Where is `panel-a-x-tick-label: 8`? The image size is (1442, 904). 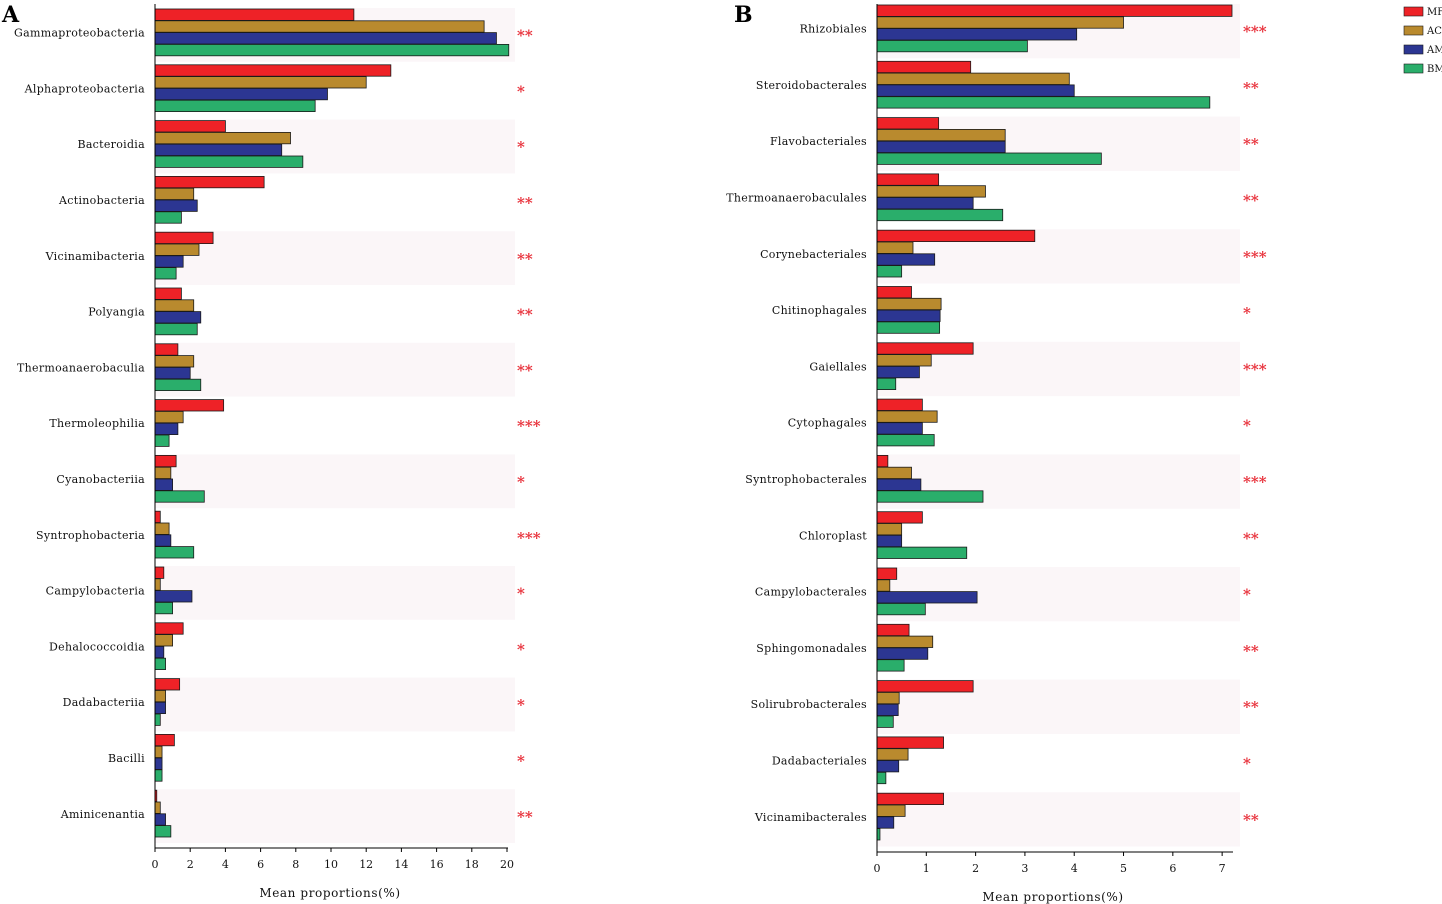
panel-a-x-tick-label: 8 is located at coordinates (295, 864).